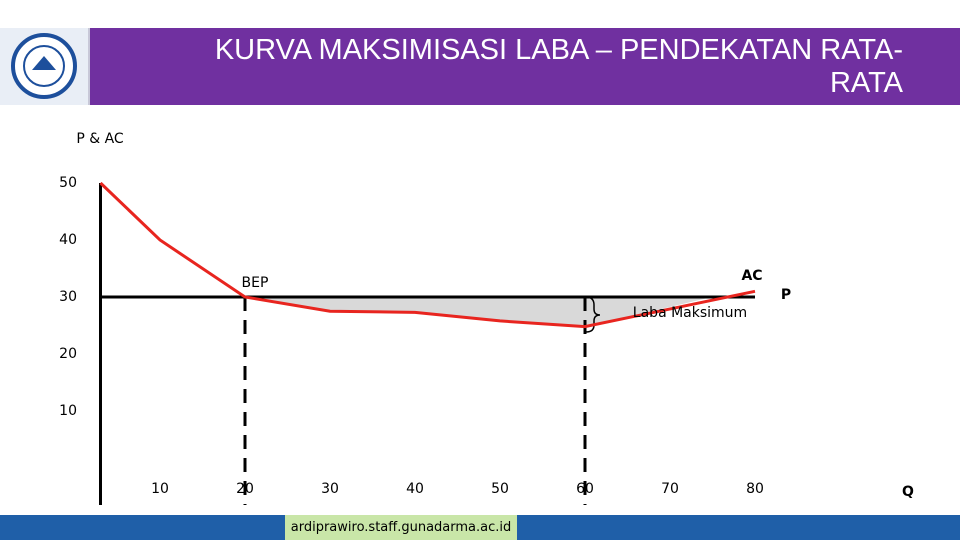 Image resolution: width=960 pixels, height=540 pixels. I want to click on header-bar, so click(480, 66).